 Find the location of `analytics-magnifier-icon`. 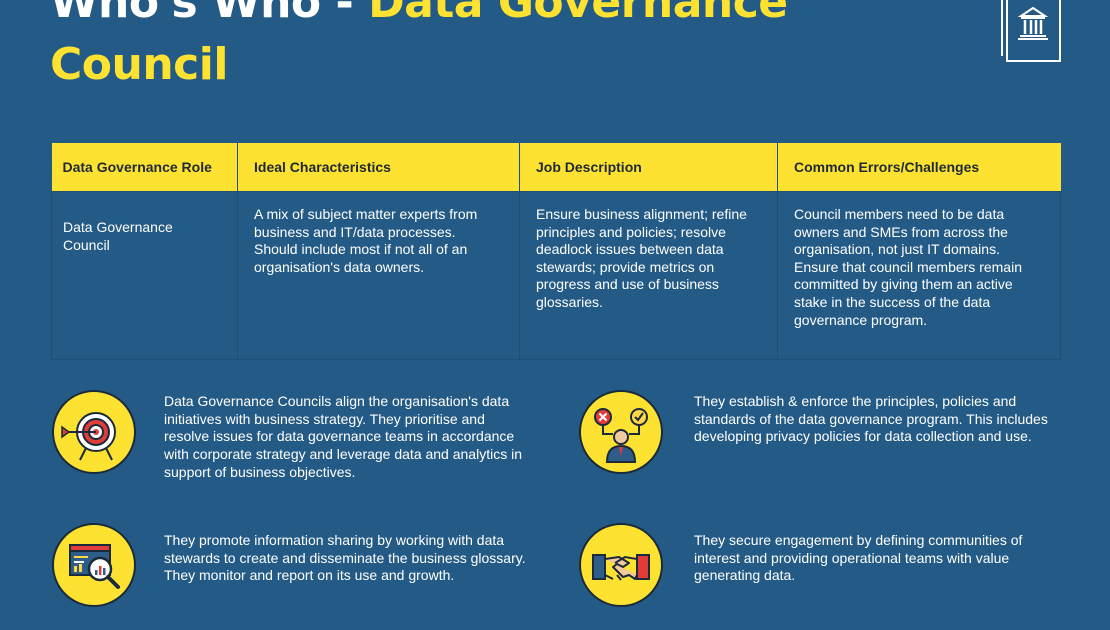

analytics-magnifier-icon is located at coordinates (94, 565).